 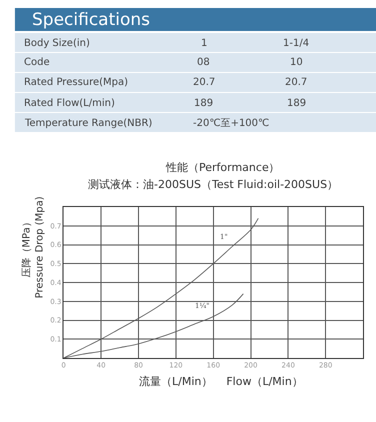 What do you see at coordinates (37, 62) in the screenshot?
I see `text: Code` at bounding box center [37, 62].